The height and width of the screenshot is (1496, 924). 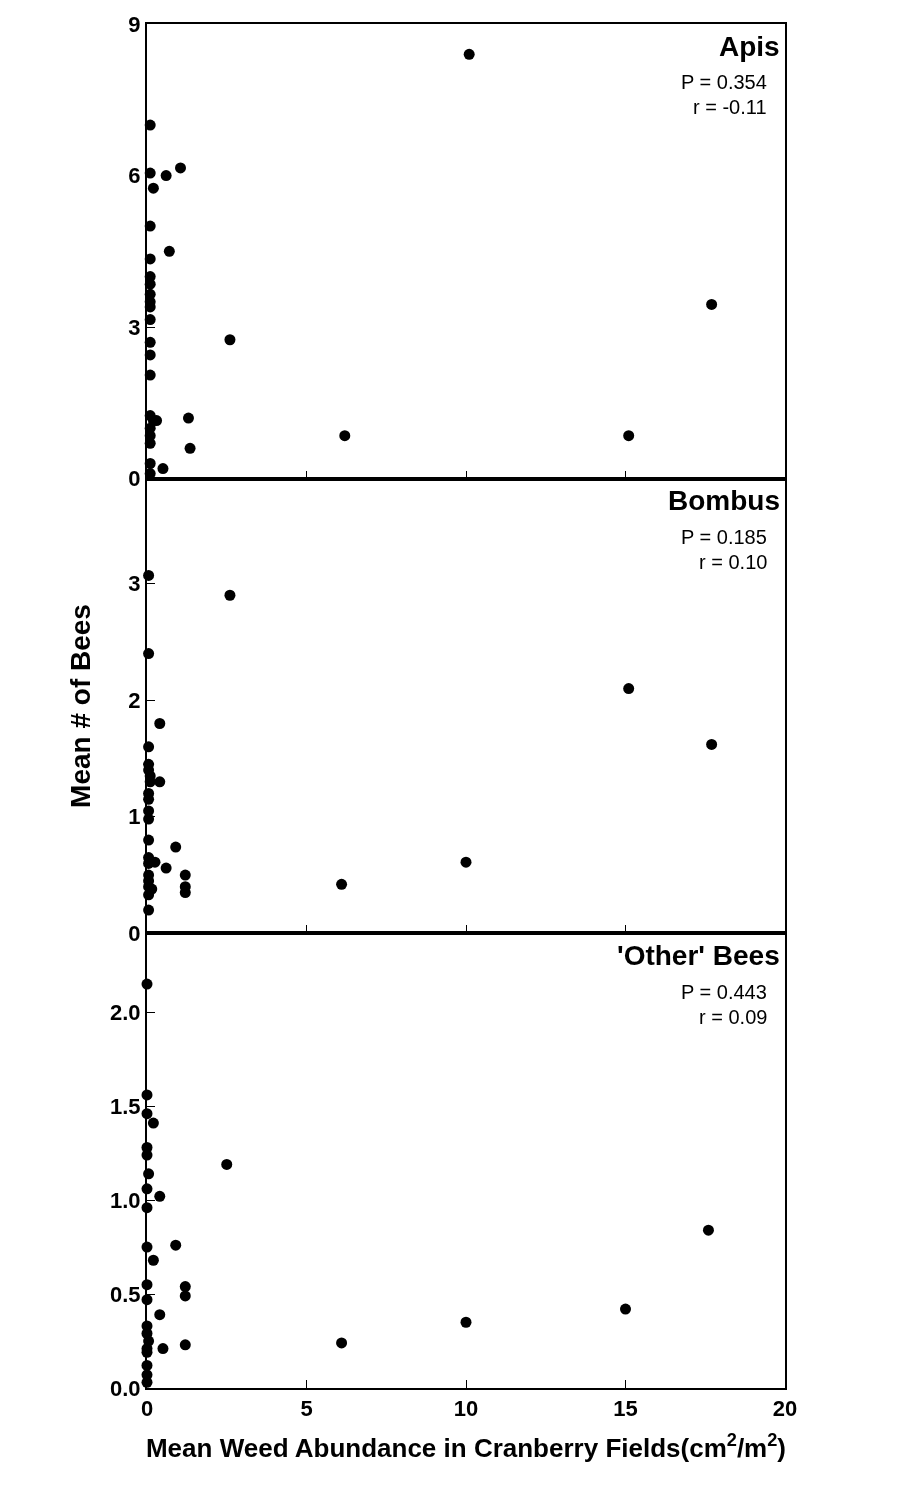 I want to click on annotation: P = 0.185, so click(x=724, y=537).